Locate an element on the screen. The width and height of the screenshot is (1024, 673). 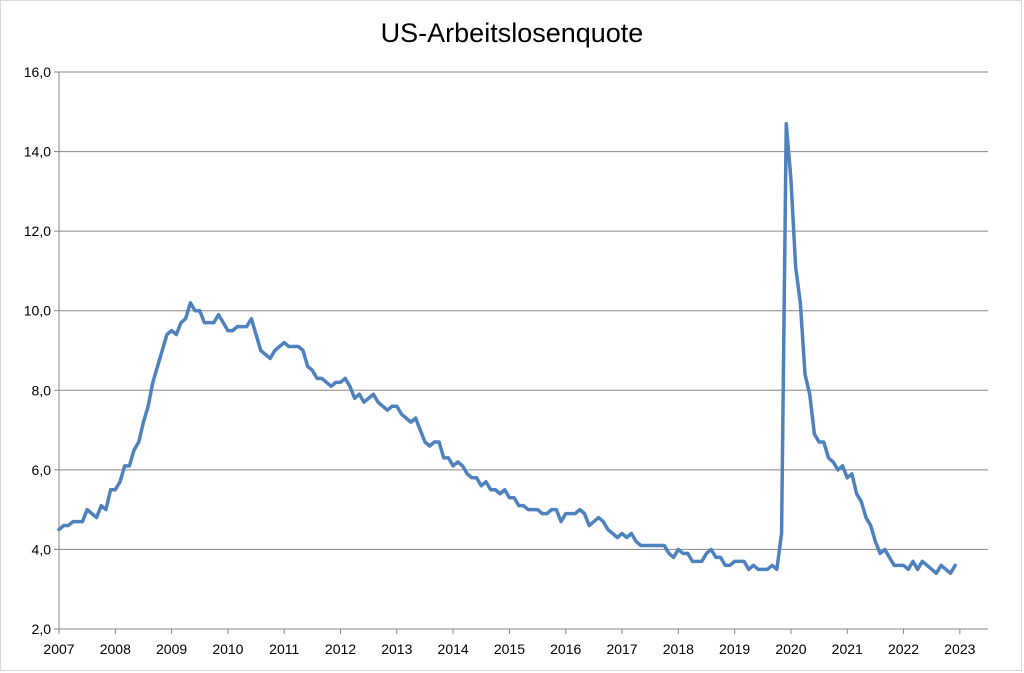
x-tick-label: 2021 is located at coordinates (847, 649).